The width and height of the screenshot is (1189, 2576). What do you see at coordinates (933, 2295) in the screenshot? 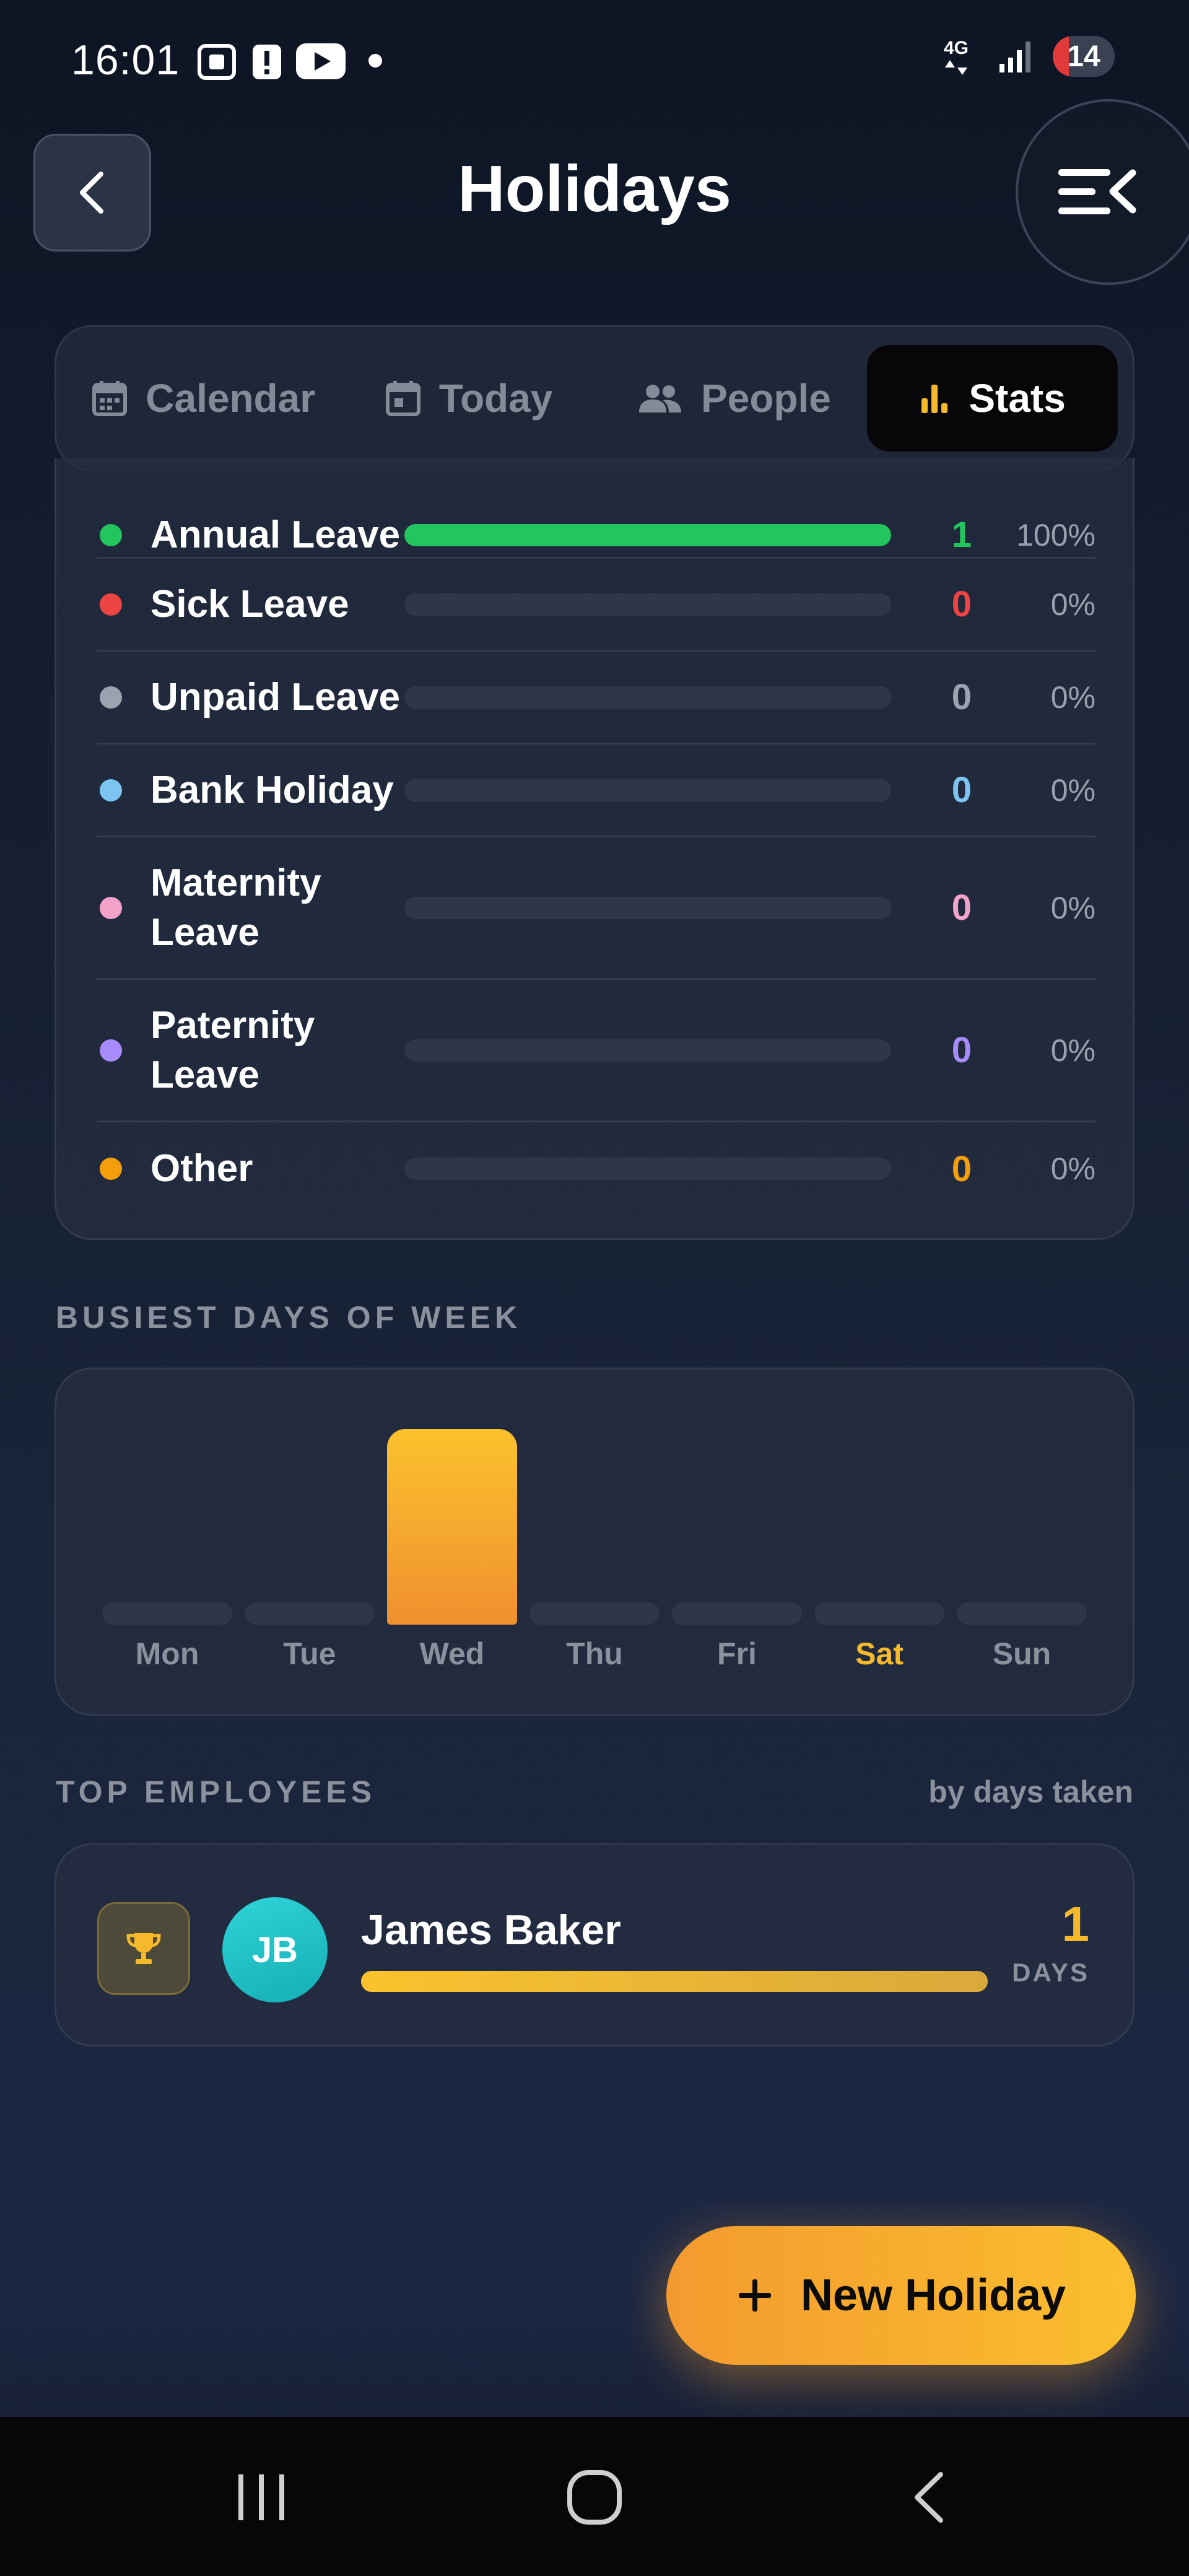
I see `new-holiday-label: New Holiday` at bounding box center [933, 2295].